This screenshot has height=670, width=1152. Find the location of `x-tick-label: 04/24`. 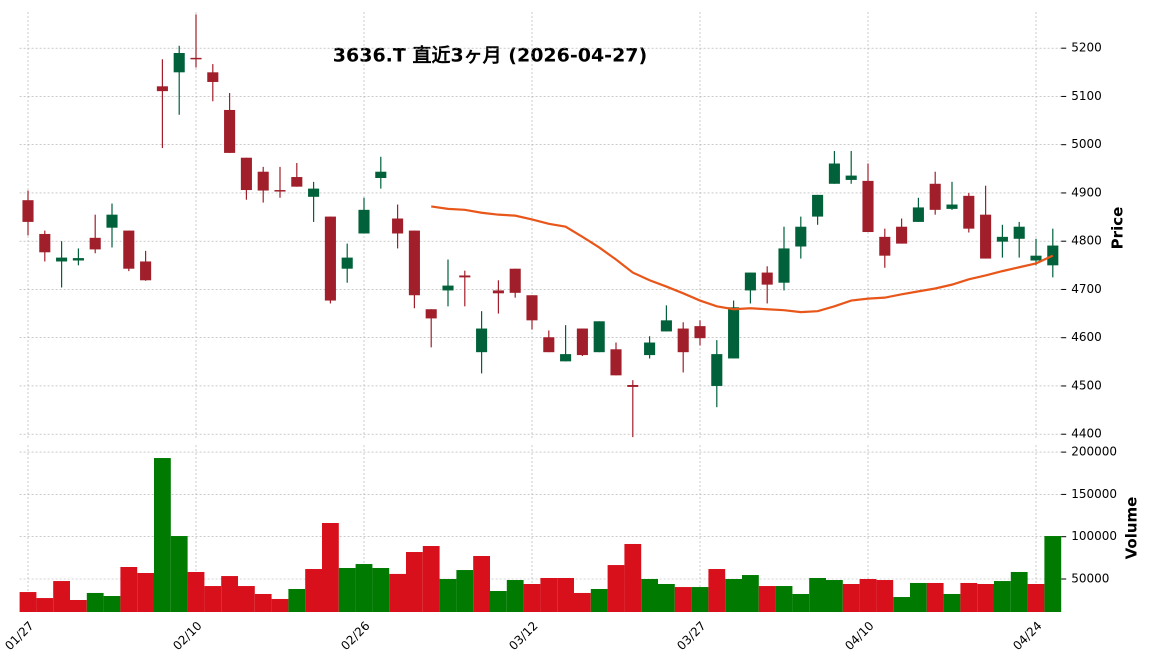

x-tick-label: 04/24 is located at coordinates (1027, 636).